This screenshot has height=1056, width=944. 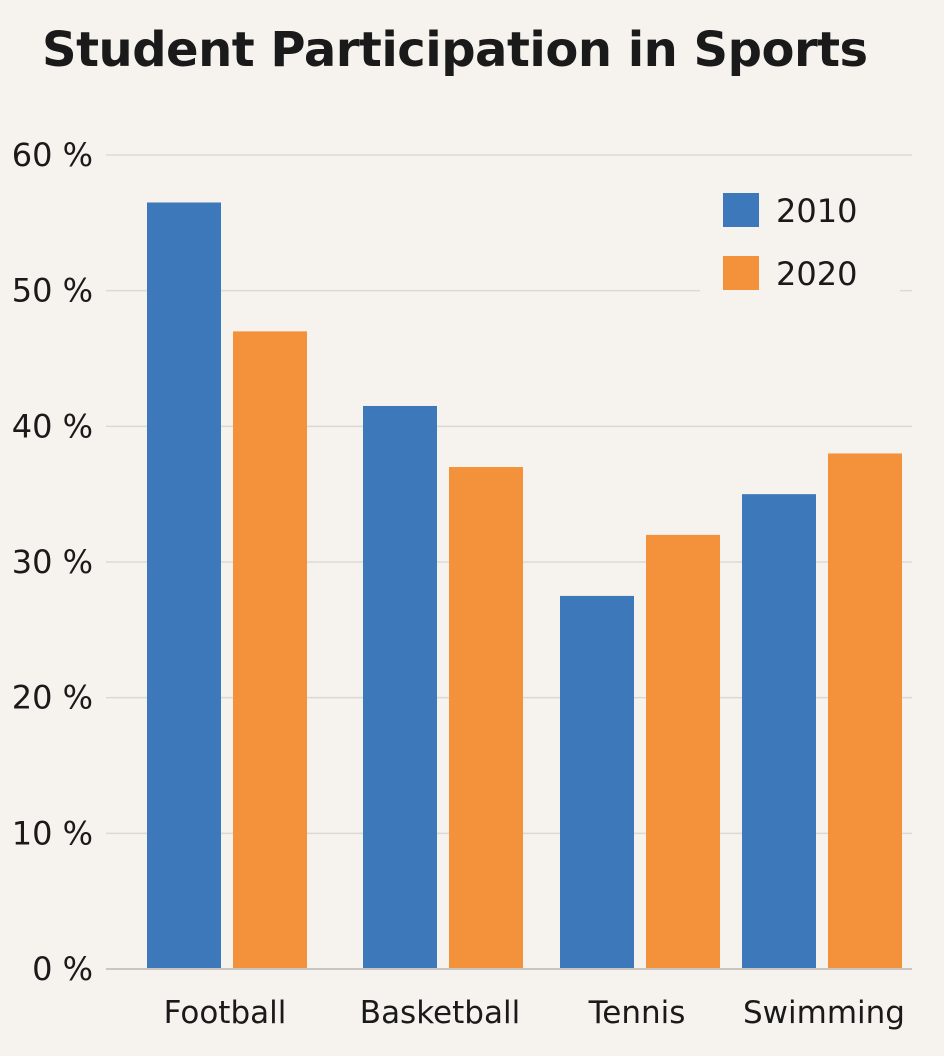 I want to click on bar-2020-football, so click(x=270, y=650).